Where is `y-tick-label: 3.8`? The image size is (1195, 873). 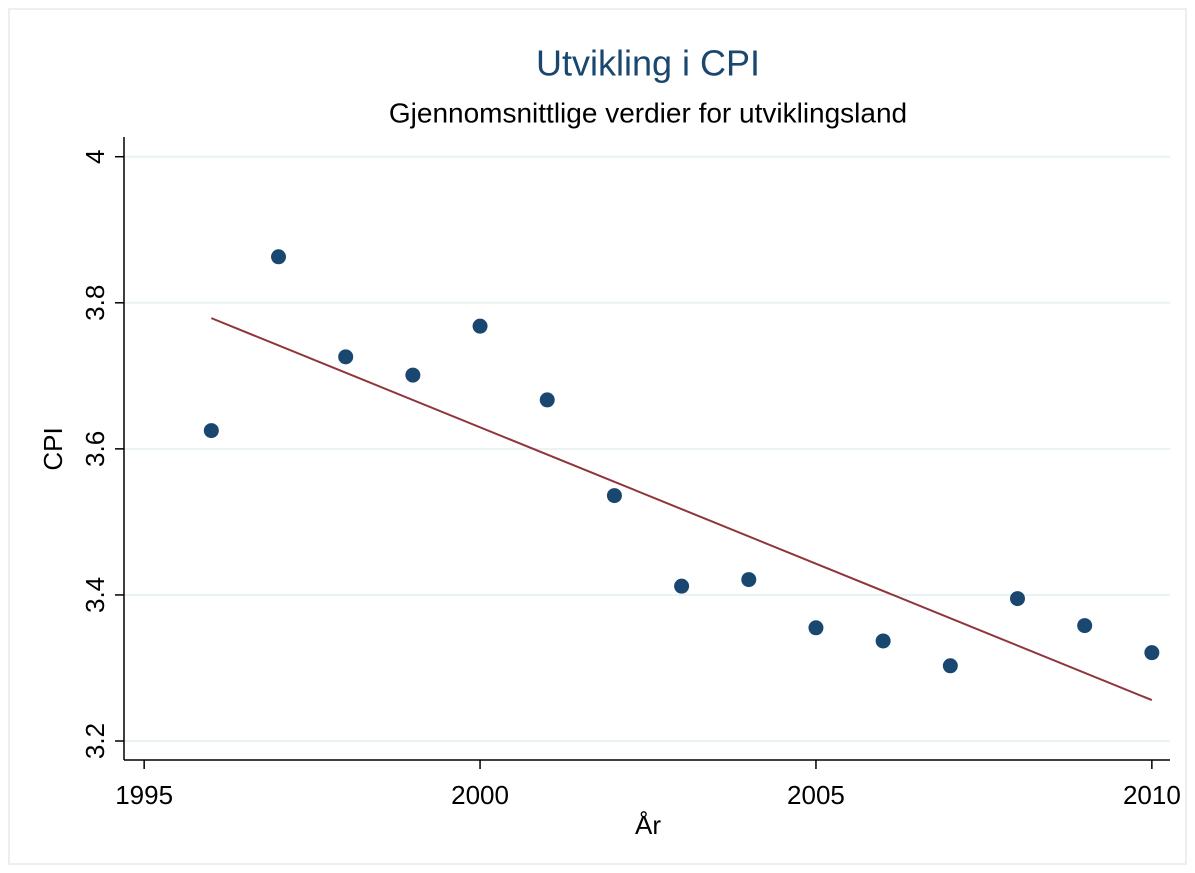 y-tick-label: 3.8 is located at coordinates (95, 303).